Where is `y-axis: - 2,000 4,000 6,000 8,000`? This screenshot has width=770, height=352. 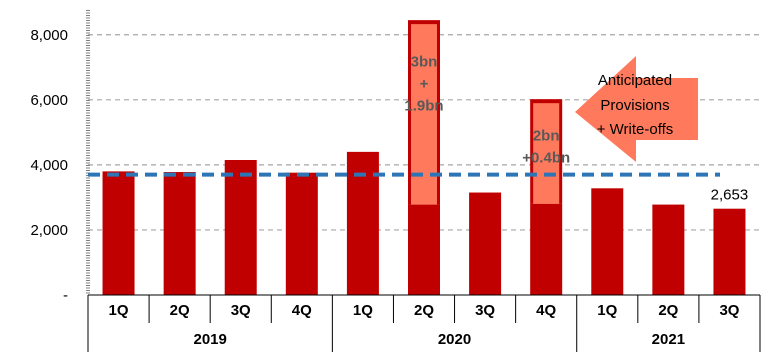
y-axis: - 2,000 4,000 6,000 8,000 is located at coordinates (60, 157).